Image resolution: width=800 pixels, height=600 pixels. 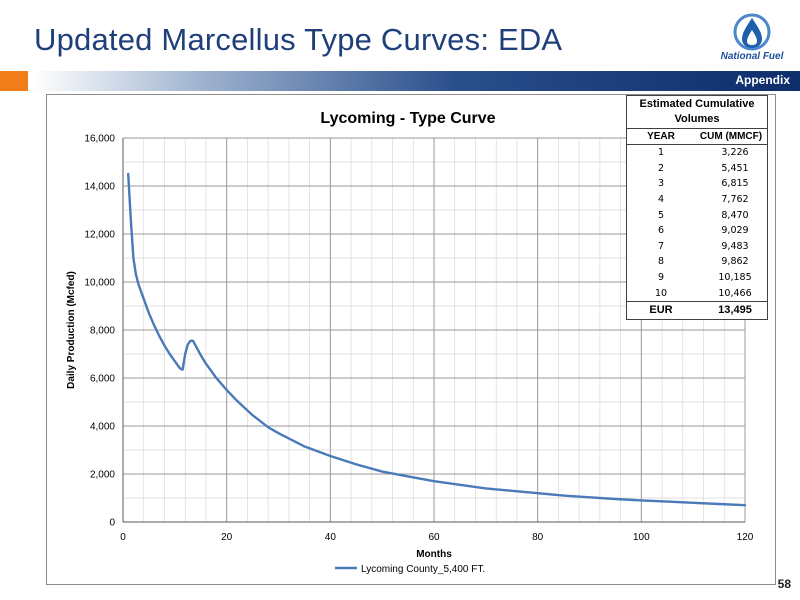 I want to click on y-axis-label: Daily Production (Mcfed), so click(x=71, y=330).